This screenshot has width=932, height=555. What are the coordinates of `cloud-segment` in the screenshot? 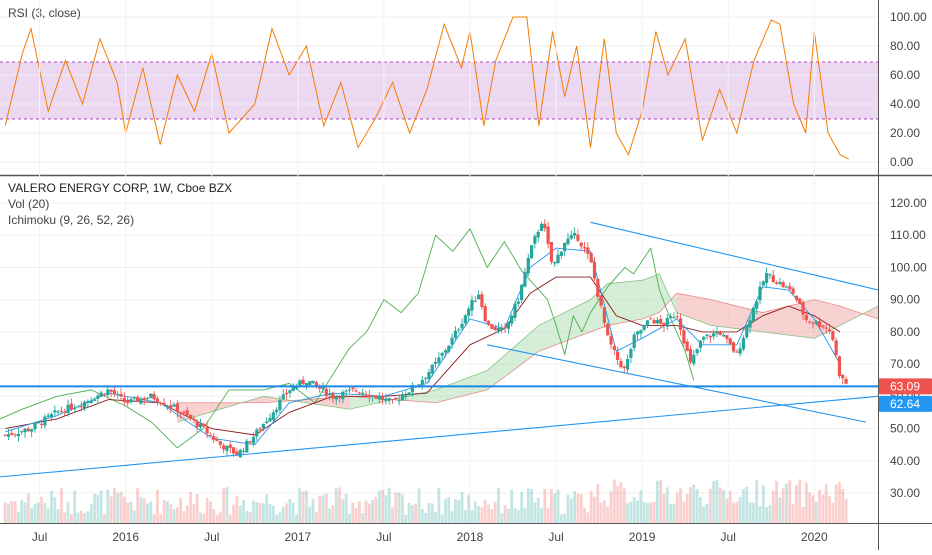 It's located at (788, 319).